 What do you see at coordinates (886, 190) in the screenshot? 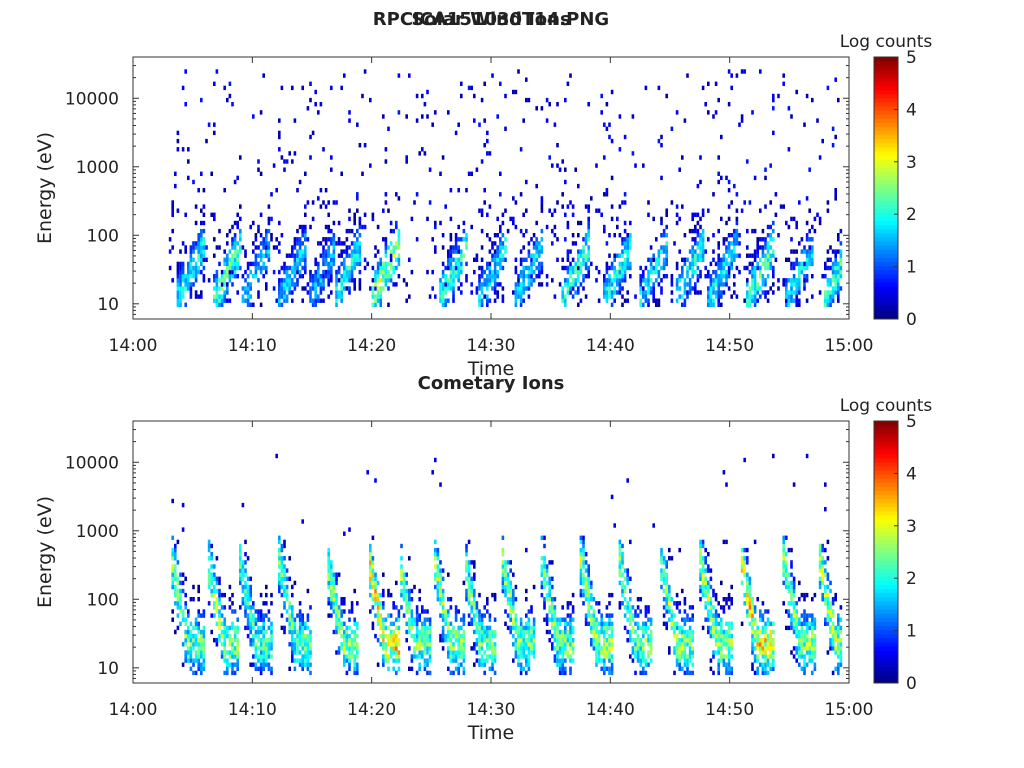
I see `colorbar-step` at bounding box center [886, 190].